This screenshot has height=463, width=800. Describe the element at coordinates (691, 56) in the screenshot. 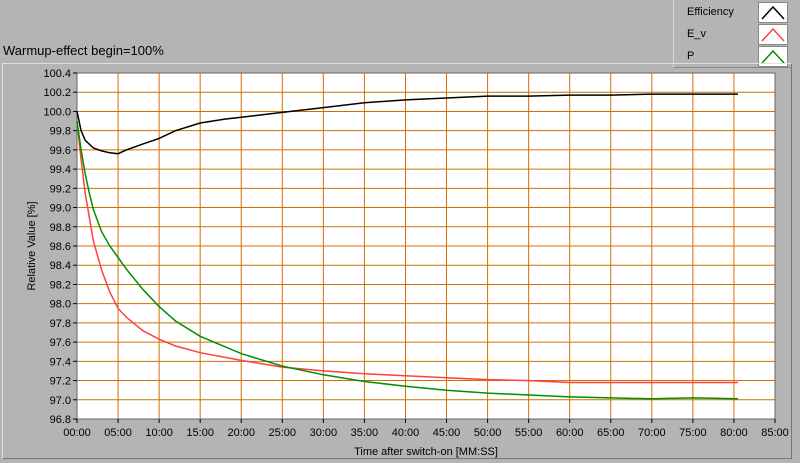

I see `legend-label: P` at that location.